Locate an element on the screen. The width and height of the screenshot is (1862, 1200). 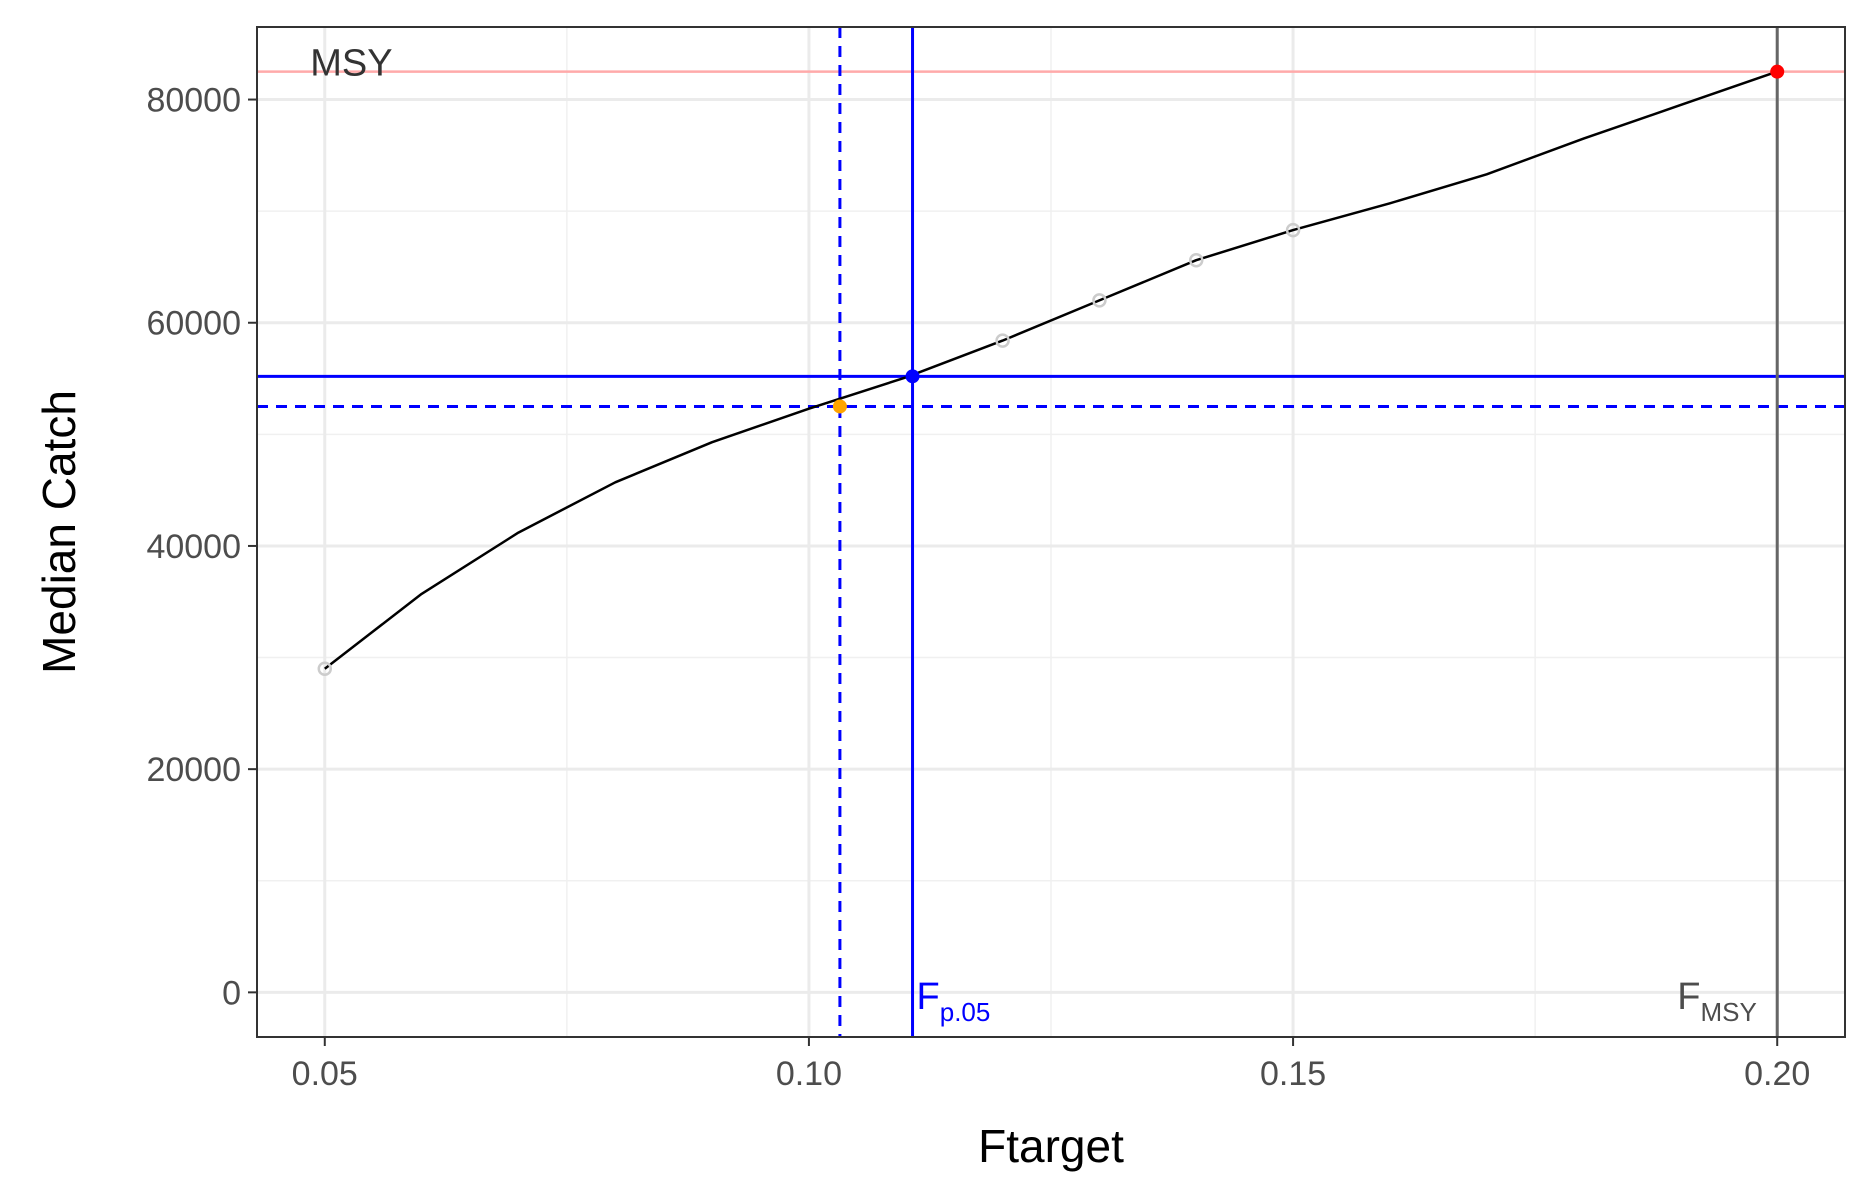
y-tick-label: 20000 is located at coordinates (193, 770).